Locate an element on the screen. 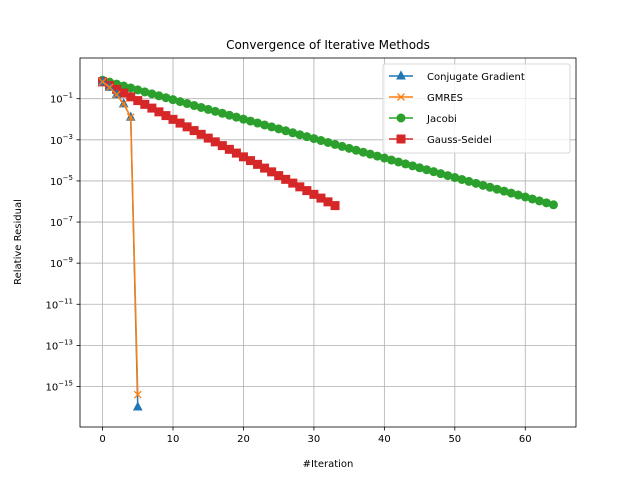 The height and width of the screenshot is (480, 640). legend-marker-gmres is located at coordinates (401, 97).